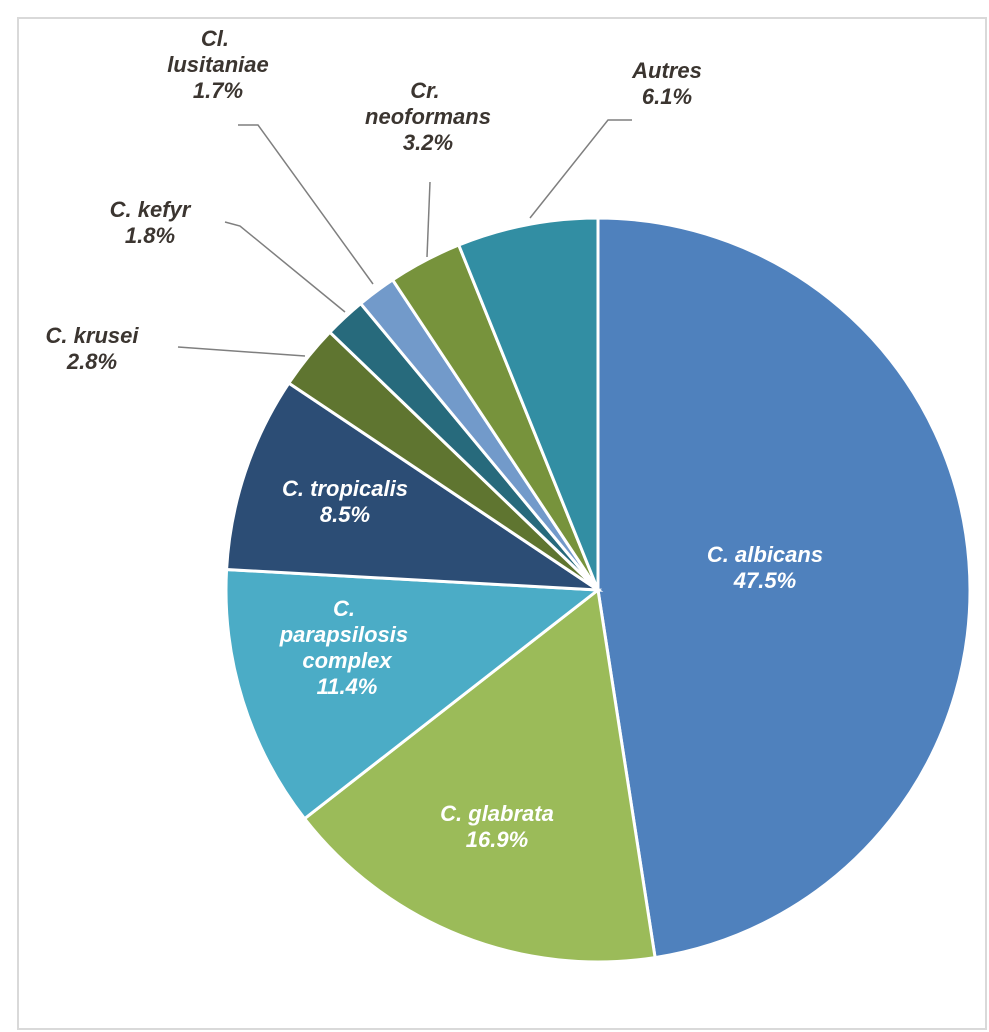  I want to click on slice-label: Cr. neoformans, so click(428, 103).